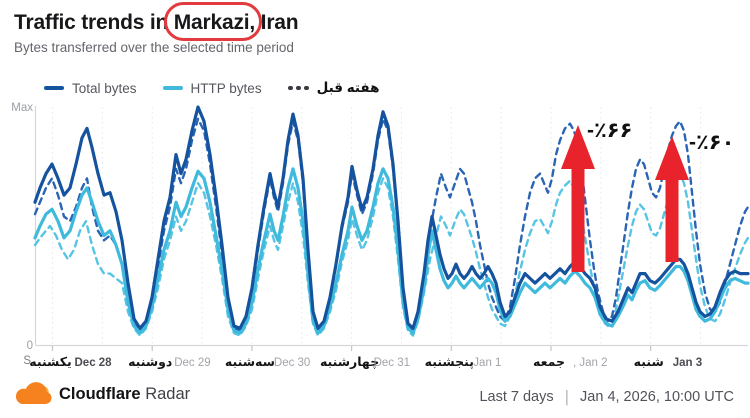  I want to click on x-axis-weekday-label: یکشنبه, so click(50, 362).